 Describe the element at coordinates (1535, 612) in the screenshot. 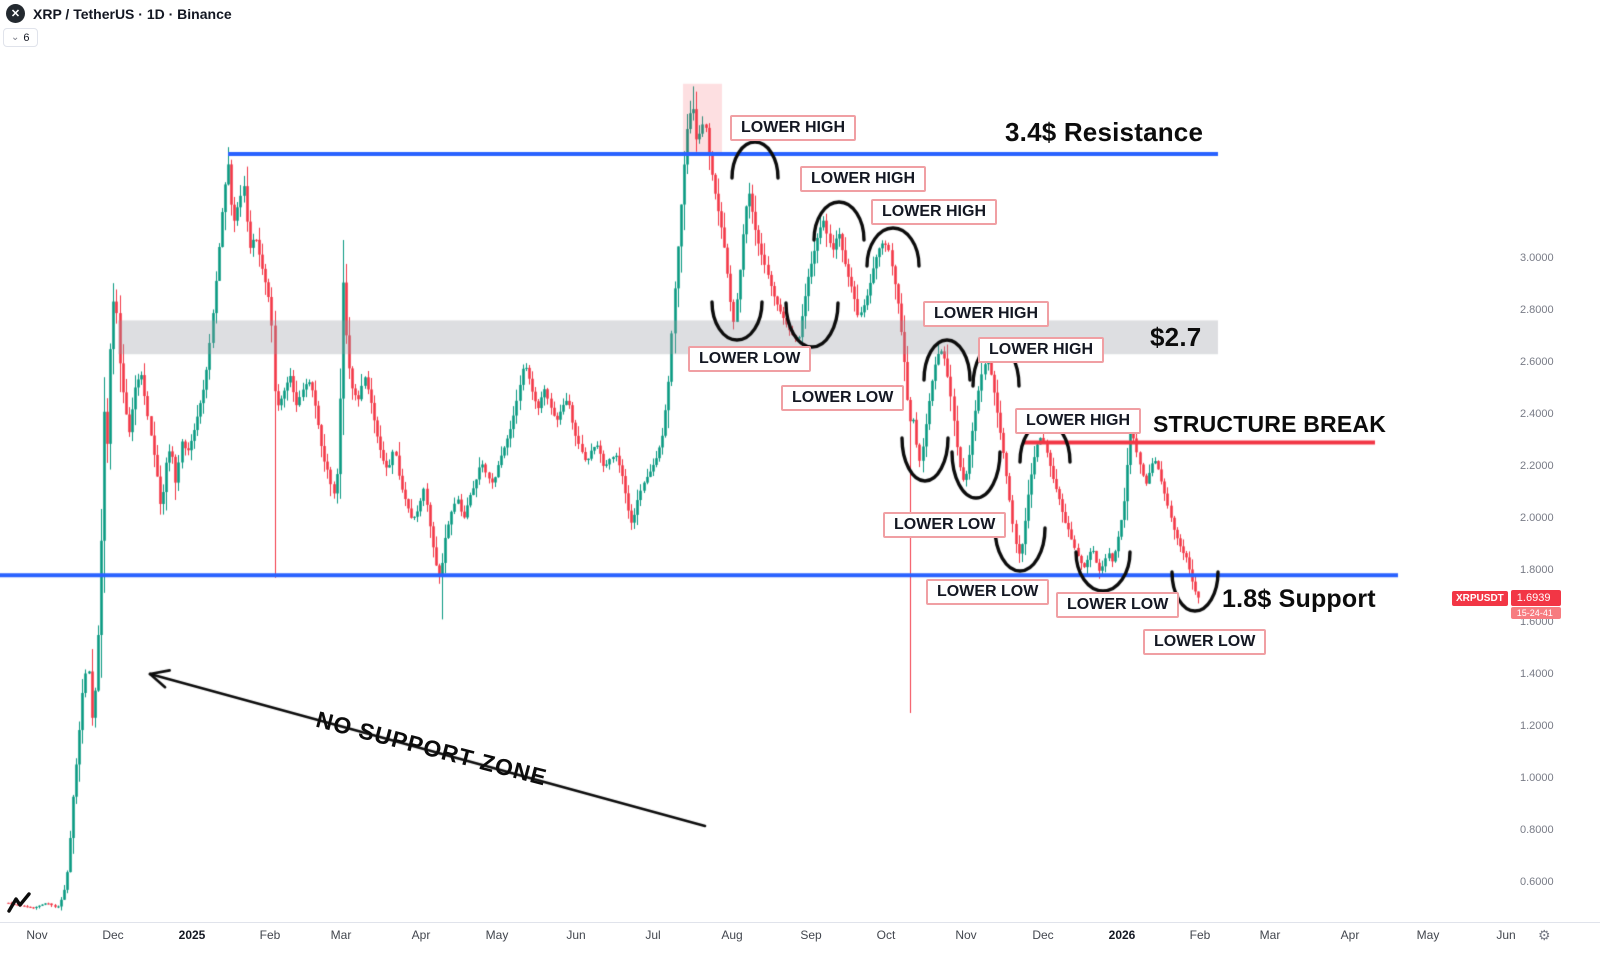

I see `bar-countdown: 15-24-41` at that location.